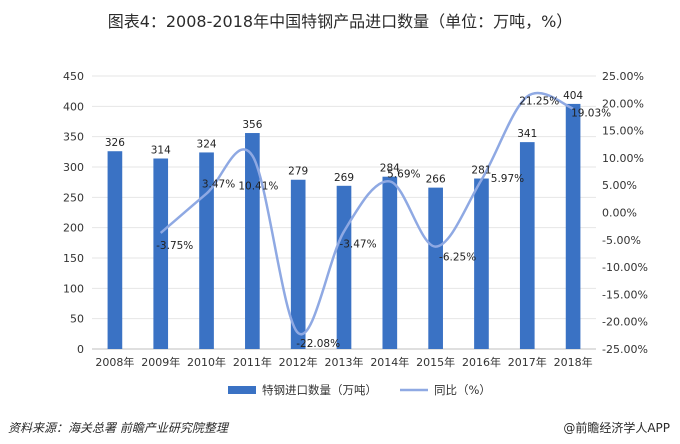 The height and width of the screenshot is (444, 680). I want to click on y-right-tick-label: 15.00%, so click(623, 131).